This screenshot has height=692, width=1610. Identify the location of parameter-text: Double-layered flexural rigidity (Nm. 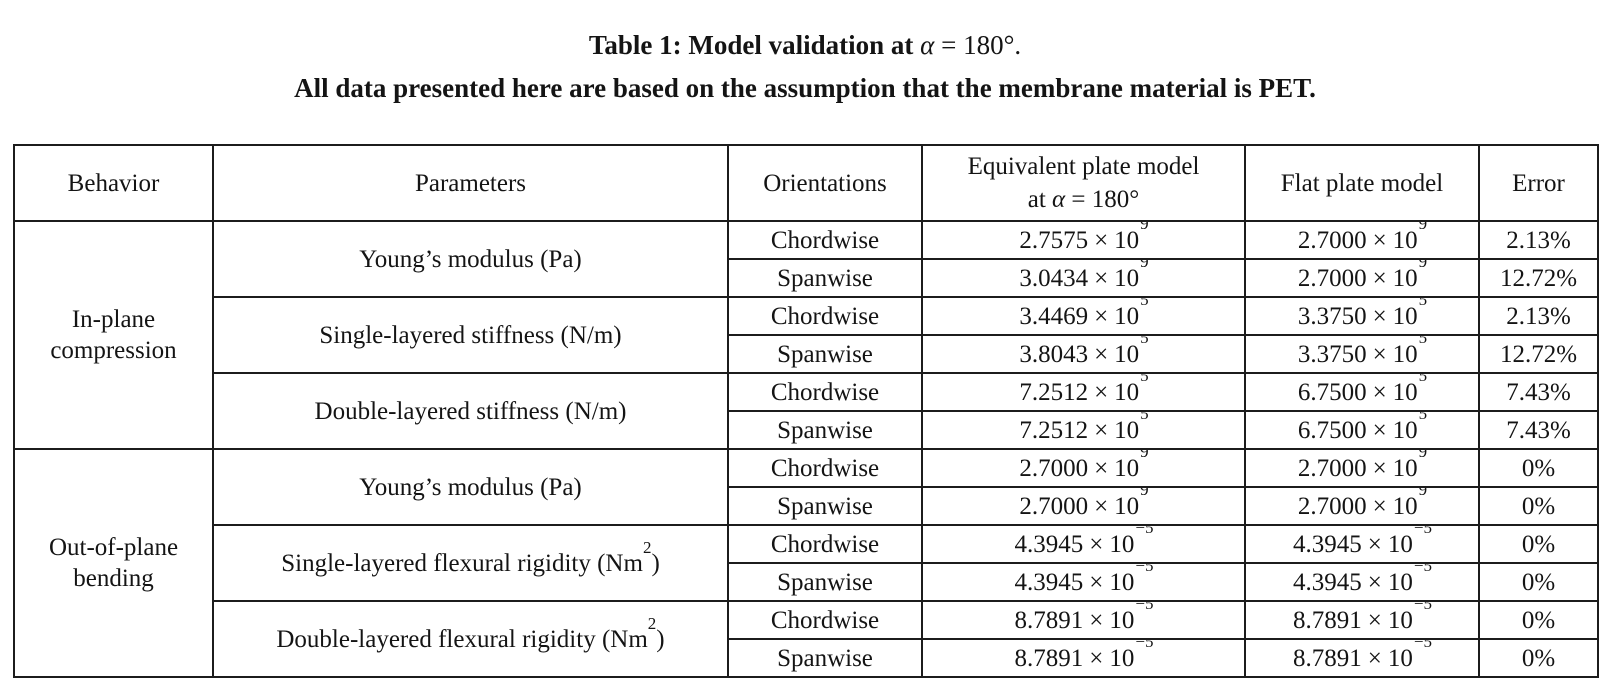
(462, 639).